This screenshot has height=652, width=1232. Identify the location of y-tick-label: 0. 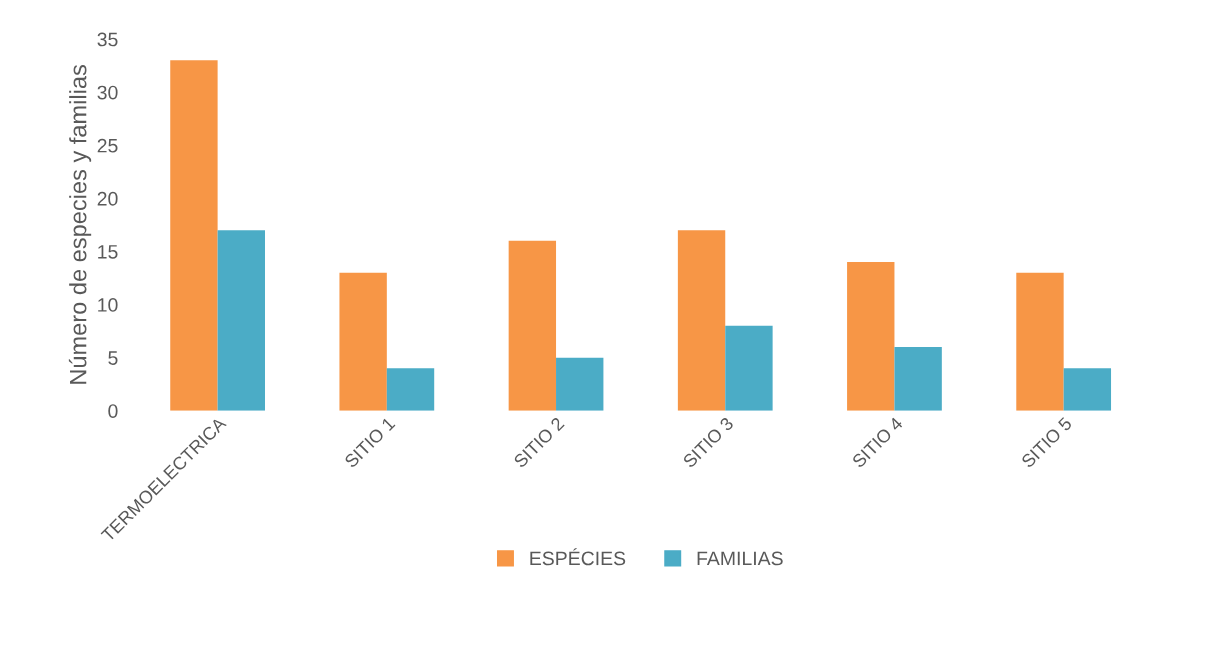
(113, 411).